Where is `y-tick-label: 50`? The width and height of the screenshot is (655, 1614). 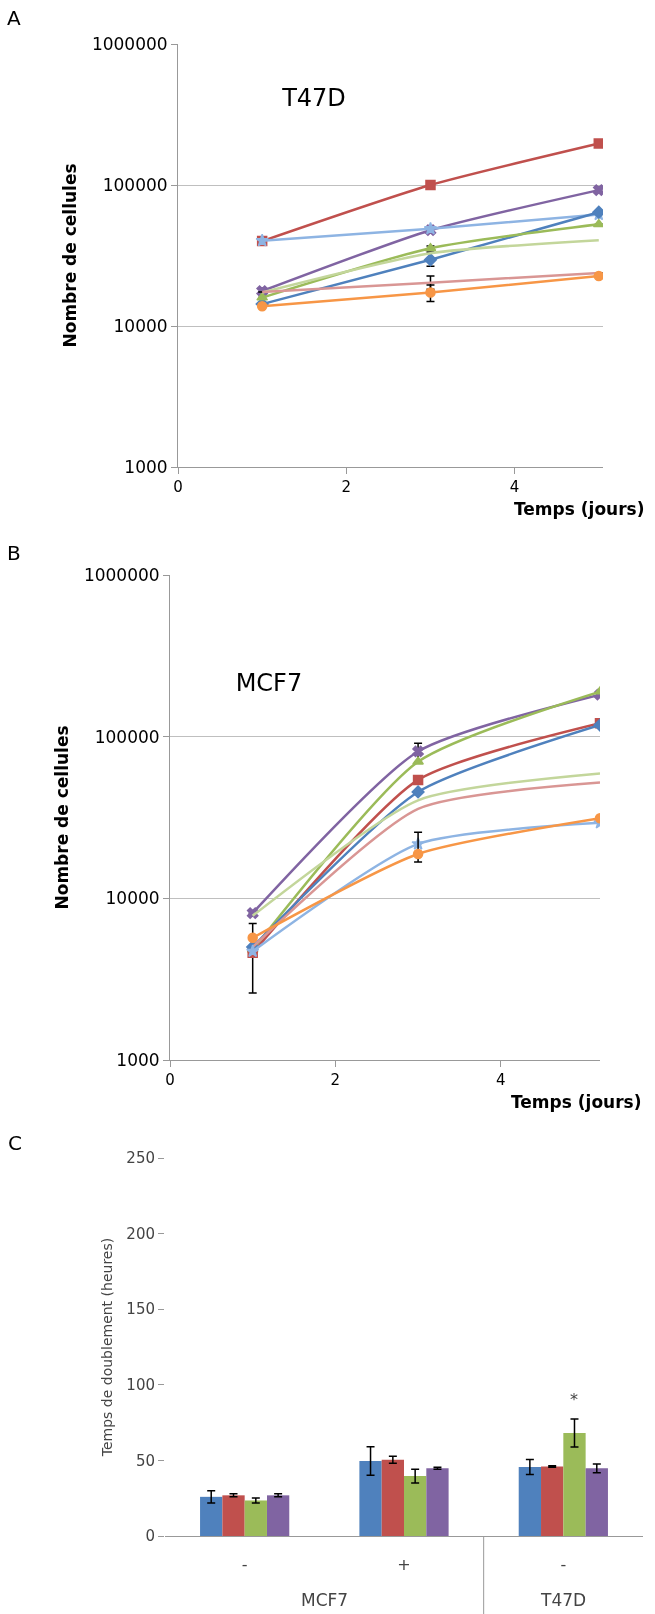 y-tick-label: 50 is located at coordinates (145, 1460).